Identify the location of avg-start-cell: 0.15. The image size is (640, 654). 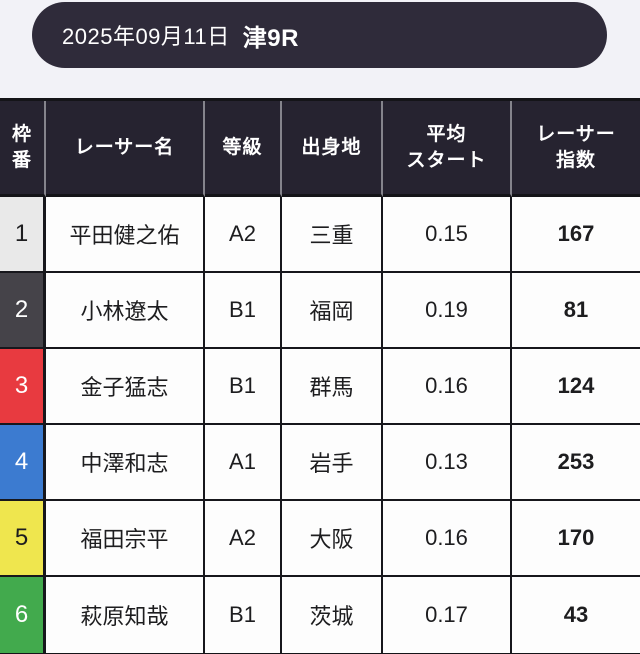
(447, 235).